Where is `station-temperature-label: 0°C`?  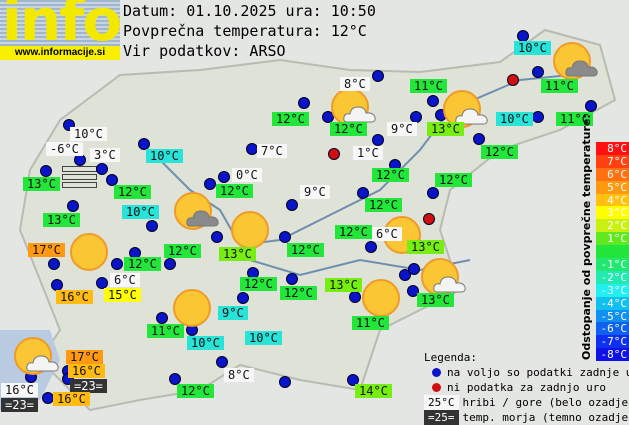 station-temperature-label: 0°C is located at coordinates (247, 175).